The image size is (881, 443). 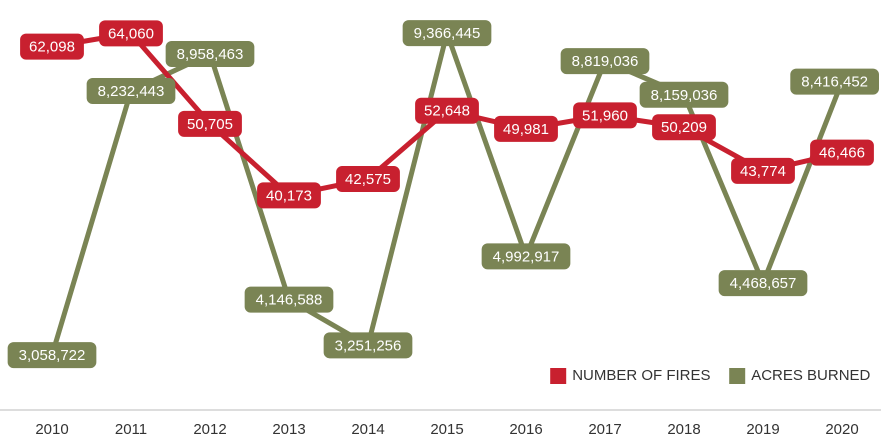 I want to click on point-label: 50,705, so click(x=210, y=124).